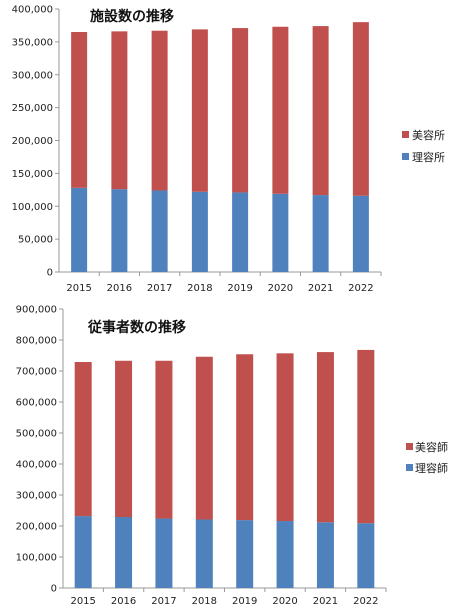 The image size is (450, 611). What do you see at coordinates (78, 288) in the screenshot?
I see `facilities-x-tick-label: 2015` at bounding box center [78, 288].